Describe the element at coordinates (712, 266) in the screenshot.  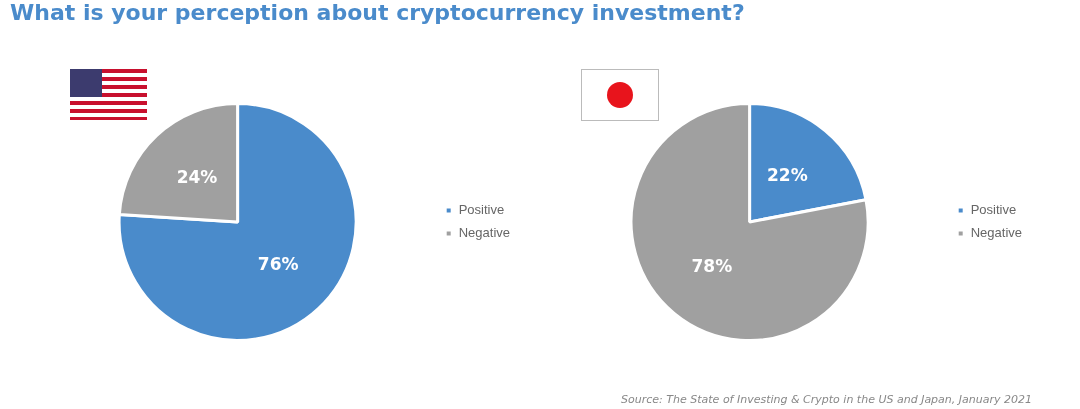
I see `data-label: 78%` at that location.